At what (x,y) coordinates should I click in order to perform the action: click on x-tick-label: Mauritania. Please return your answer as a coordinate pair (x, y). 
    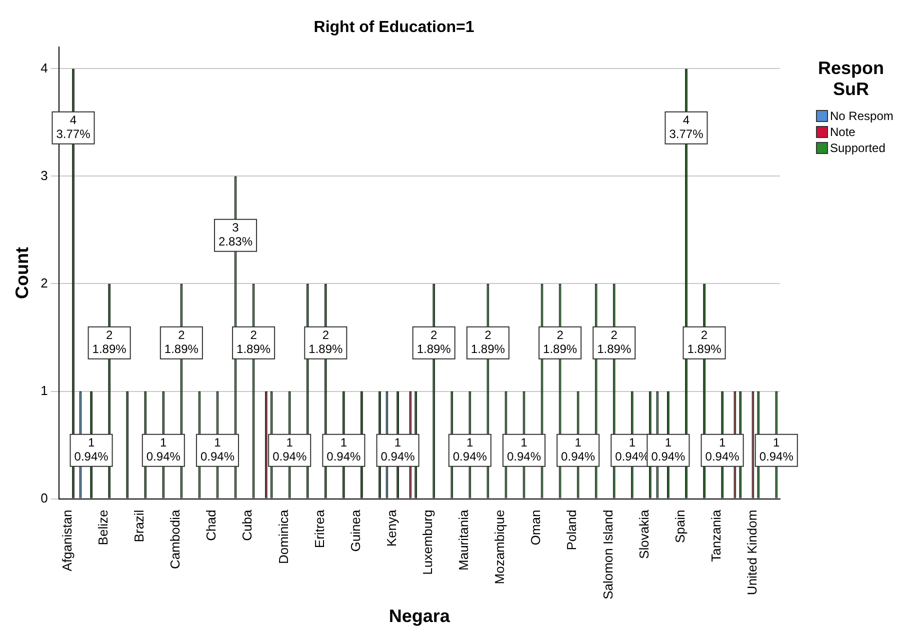
    Looking at the image, I should click on (464, 539).